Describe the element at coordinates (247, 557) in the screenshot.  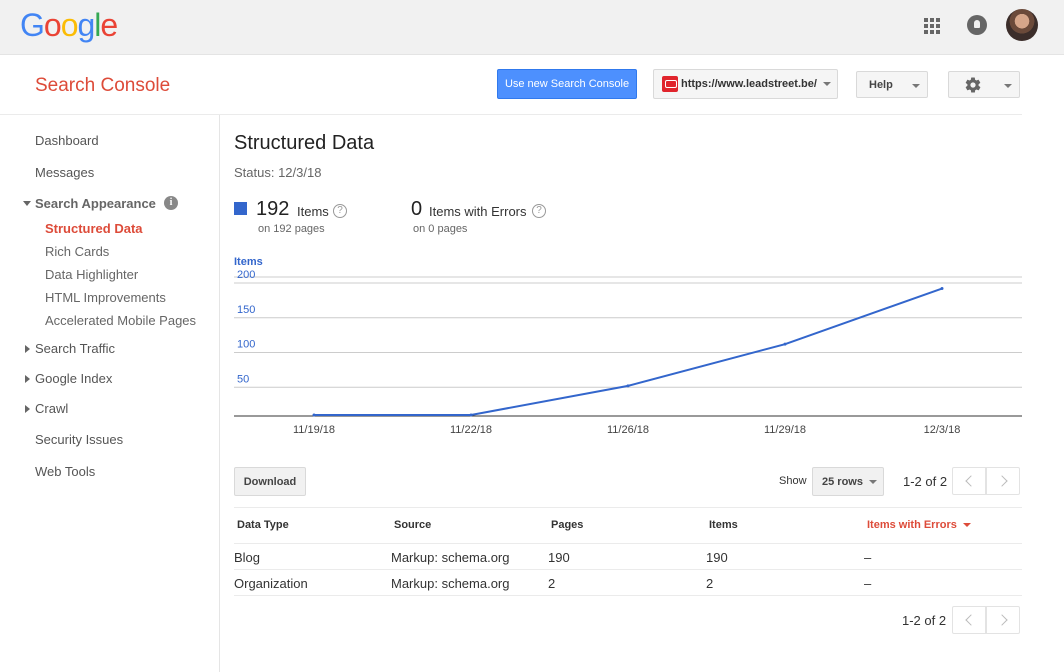
I see `cell-data-type: Blog` at that location.